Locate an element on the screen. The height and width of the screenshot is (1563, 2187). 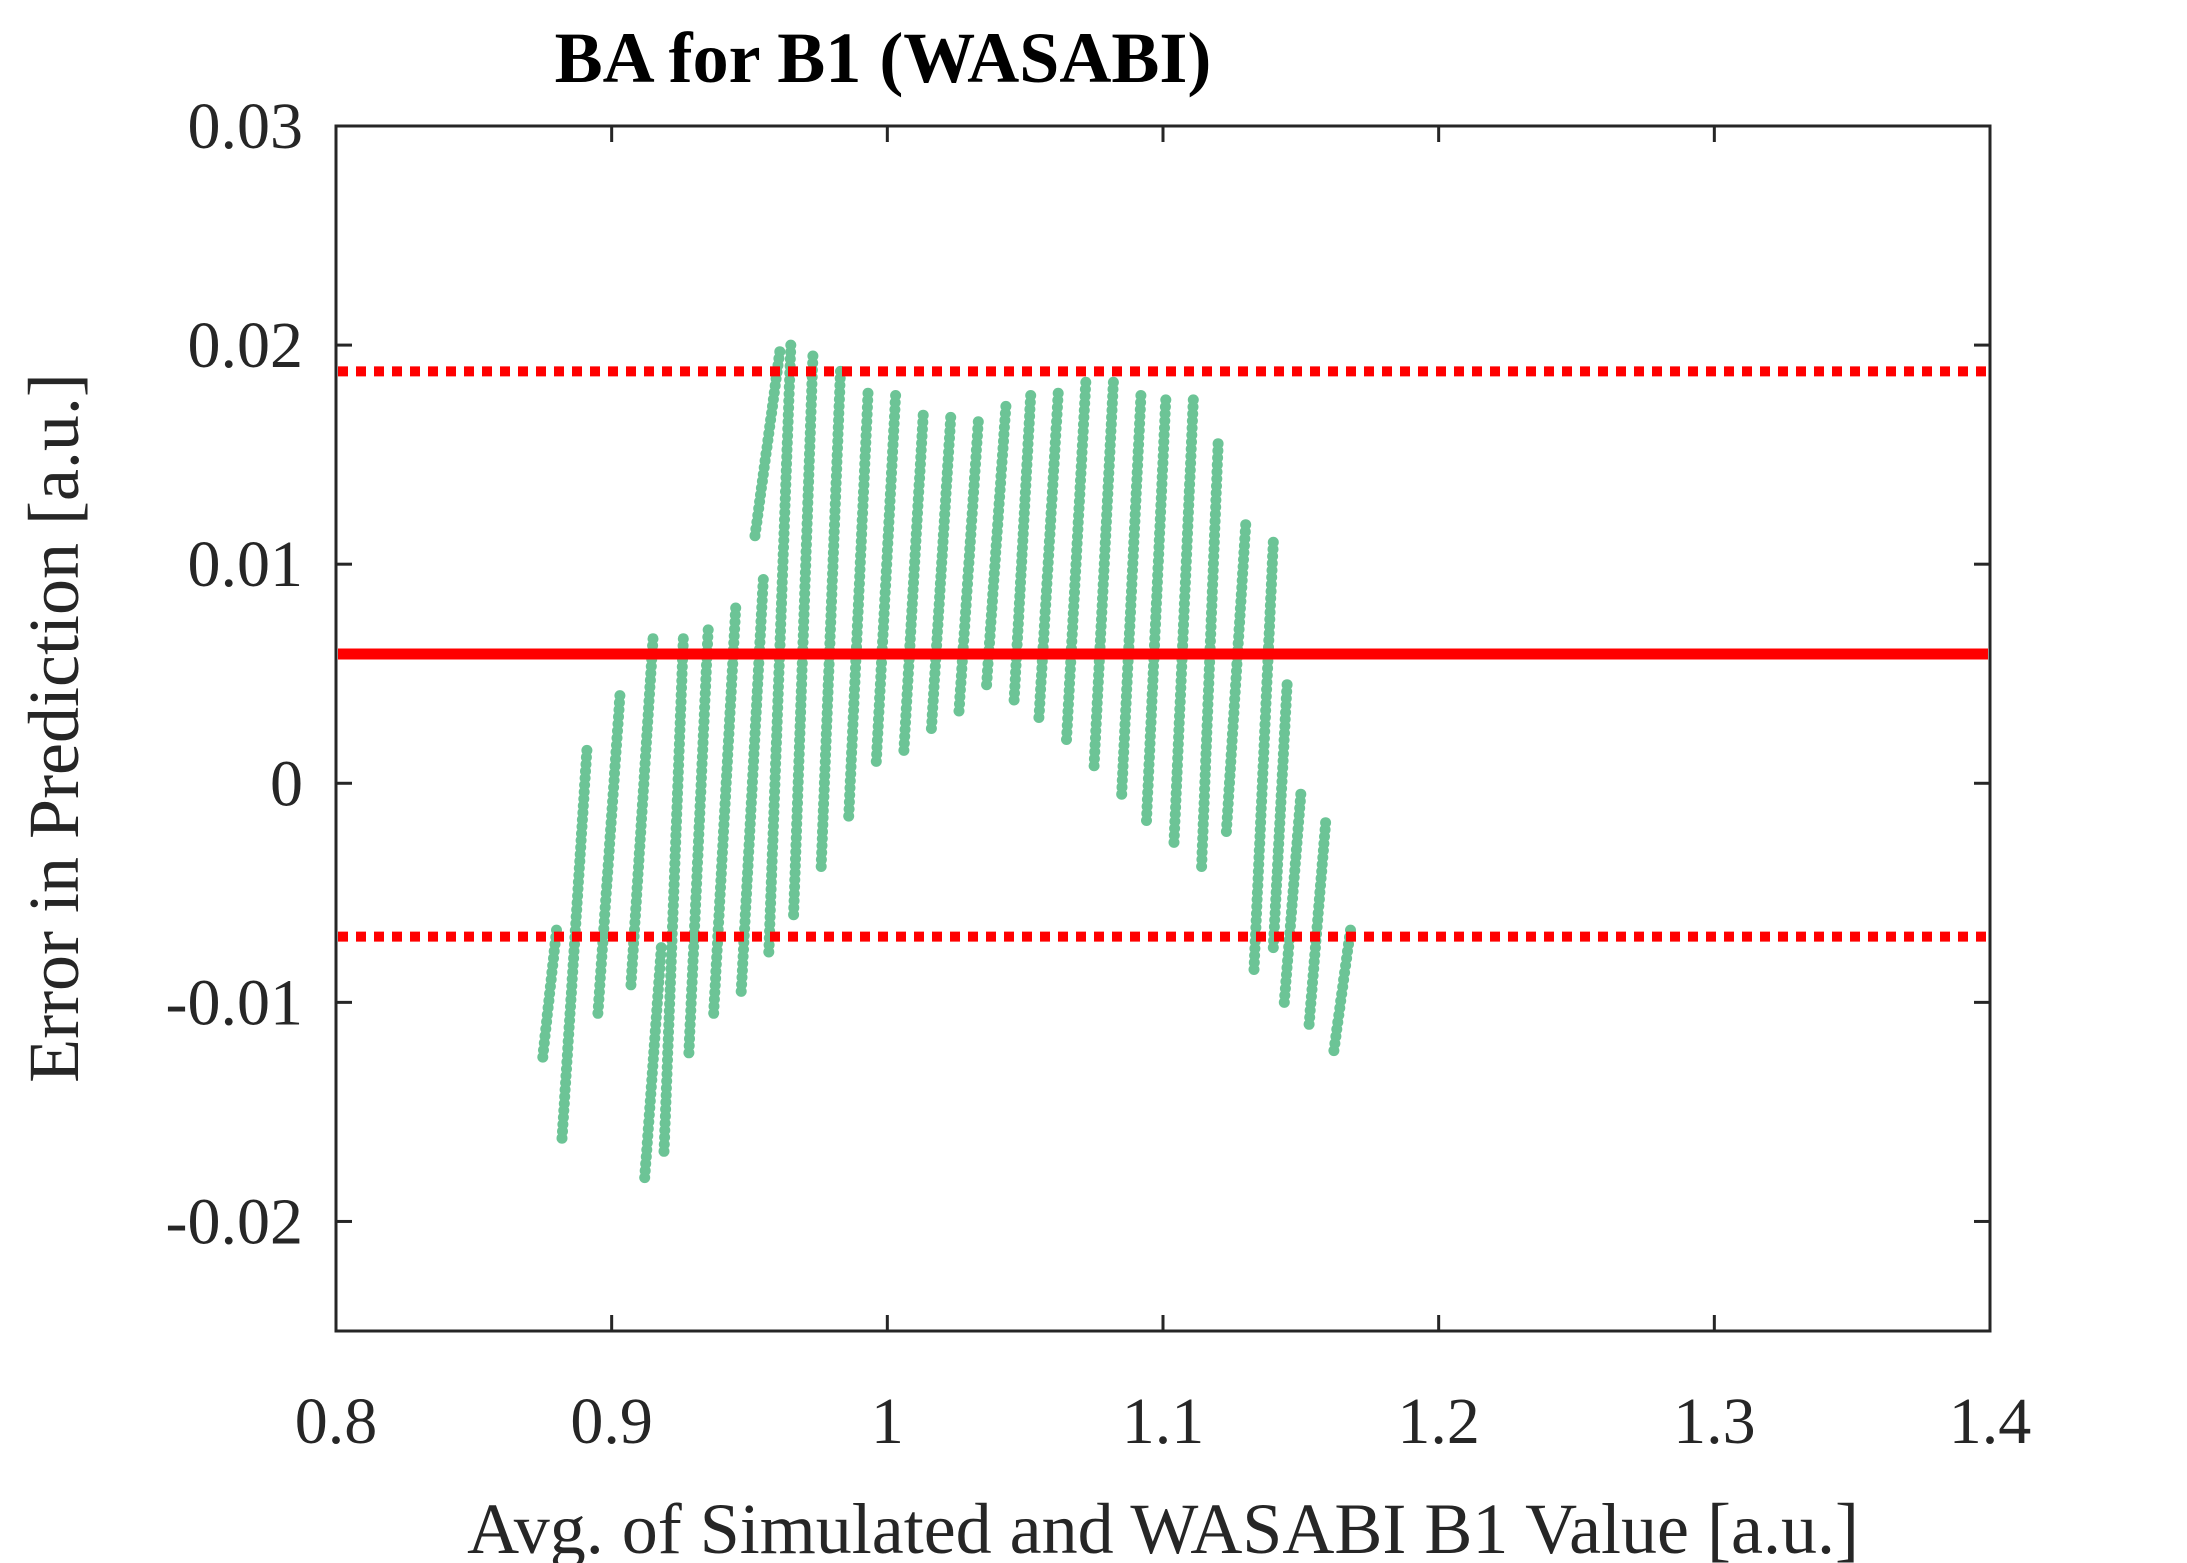
y-axis-label: Error in Prediction [a.u.] is located at coordinates (54, 728).